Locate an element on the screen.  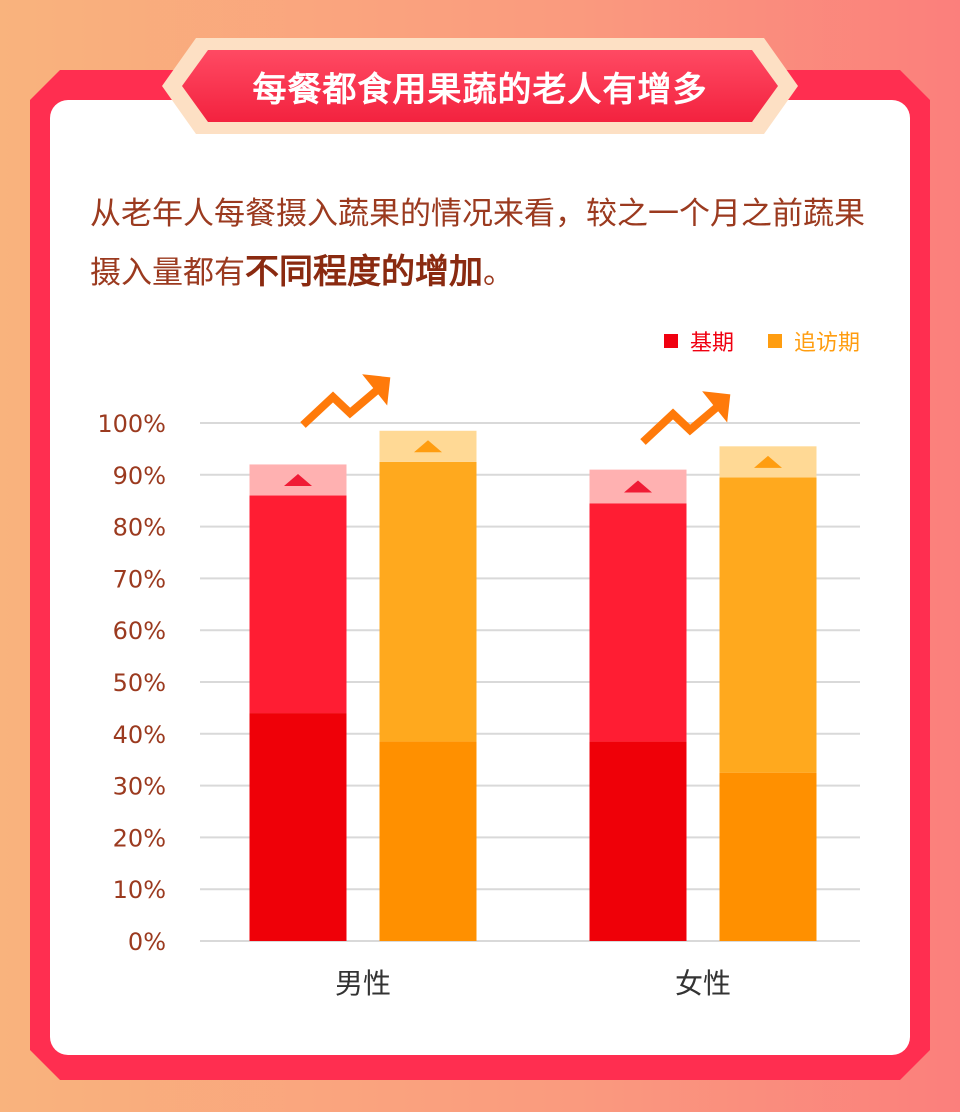
y-tick-label: 40% is located at coordinates (139, 735).